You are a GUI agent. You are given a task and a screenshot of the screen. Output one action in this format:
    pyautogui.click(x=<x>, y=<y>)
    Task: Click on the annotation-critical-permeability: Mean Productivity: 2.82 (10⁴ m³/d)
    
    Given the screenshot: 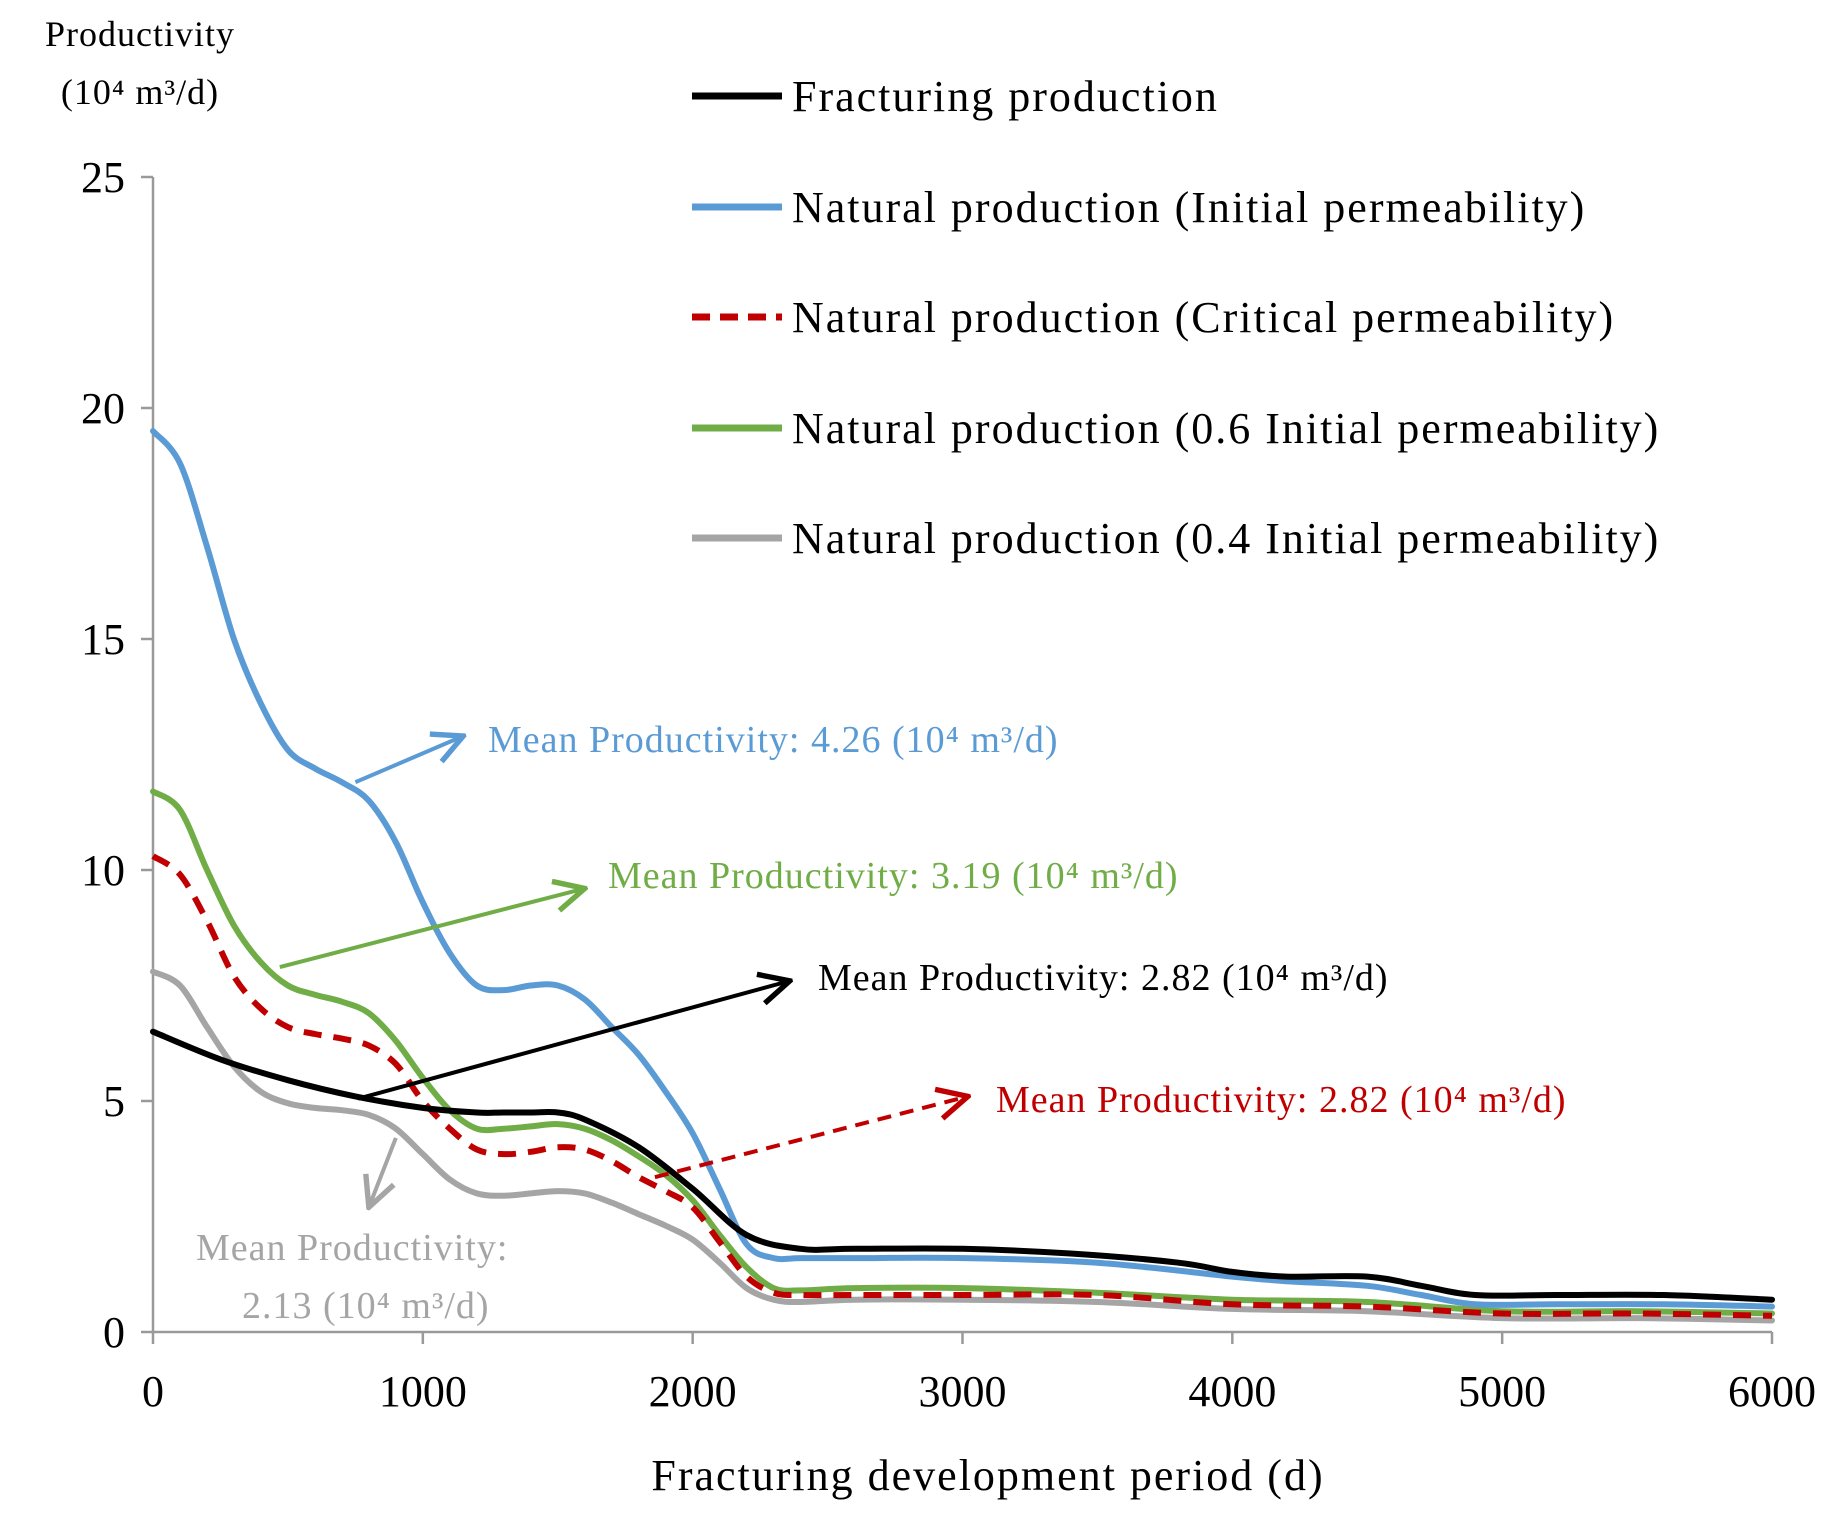 What is the action you would take?
    pyautogui.click(x=1281, y=1100)
    